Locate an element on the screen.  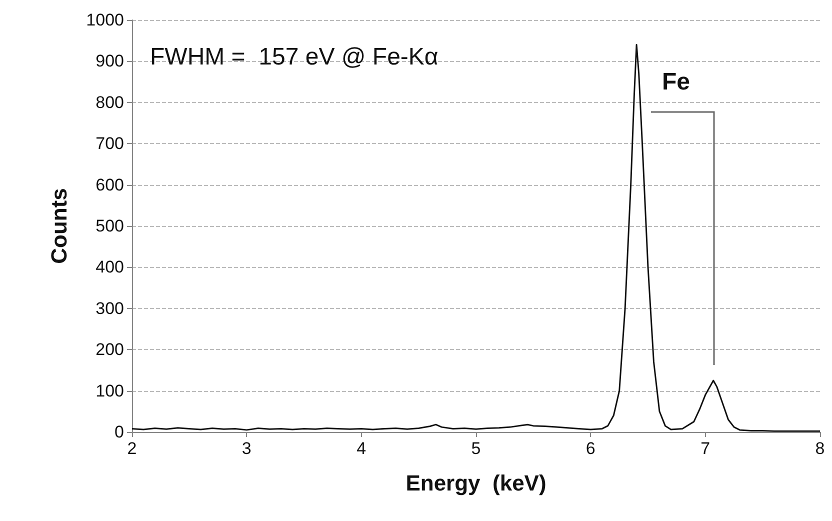
x-tick-label: 2 is located at coordinates (132, 448).